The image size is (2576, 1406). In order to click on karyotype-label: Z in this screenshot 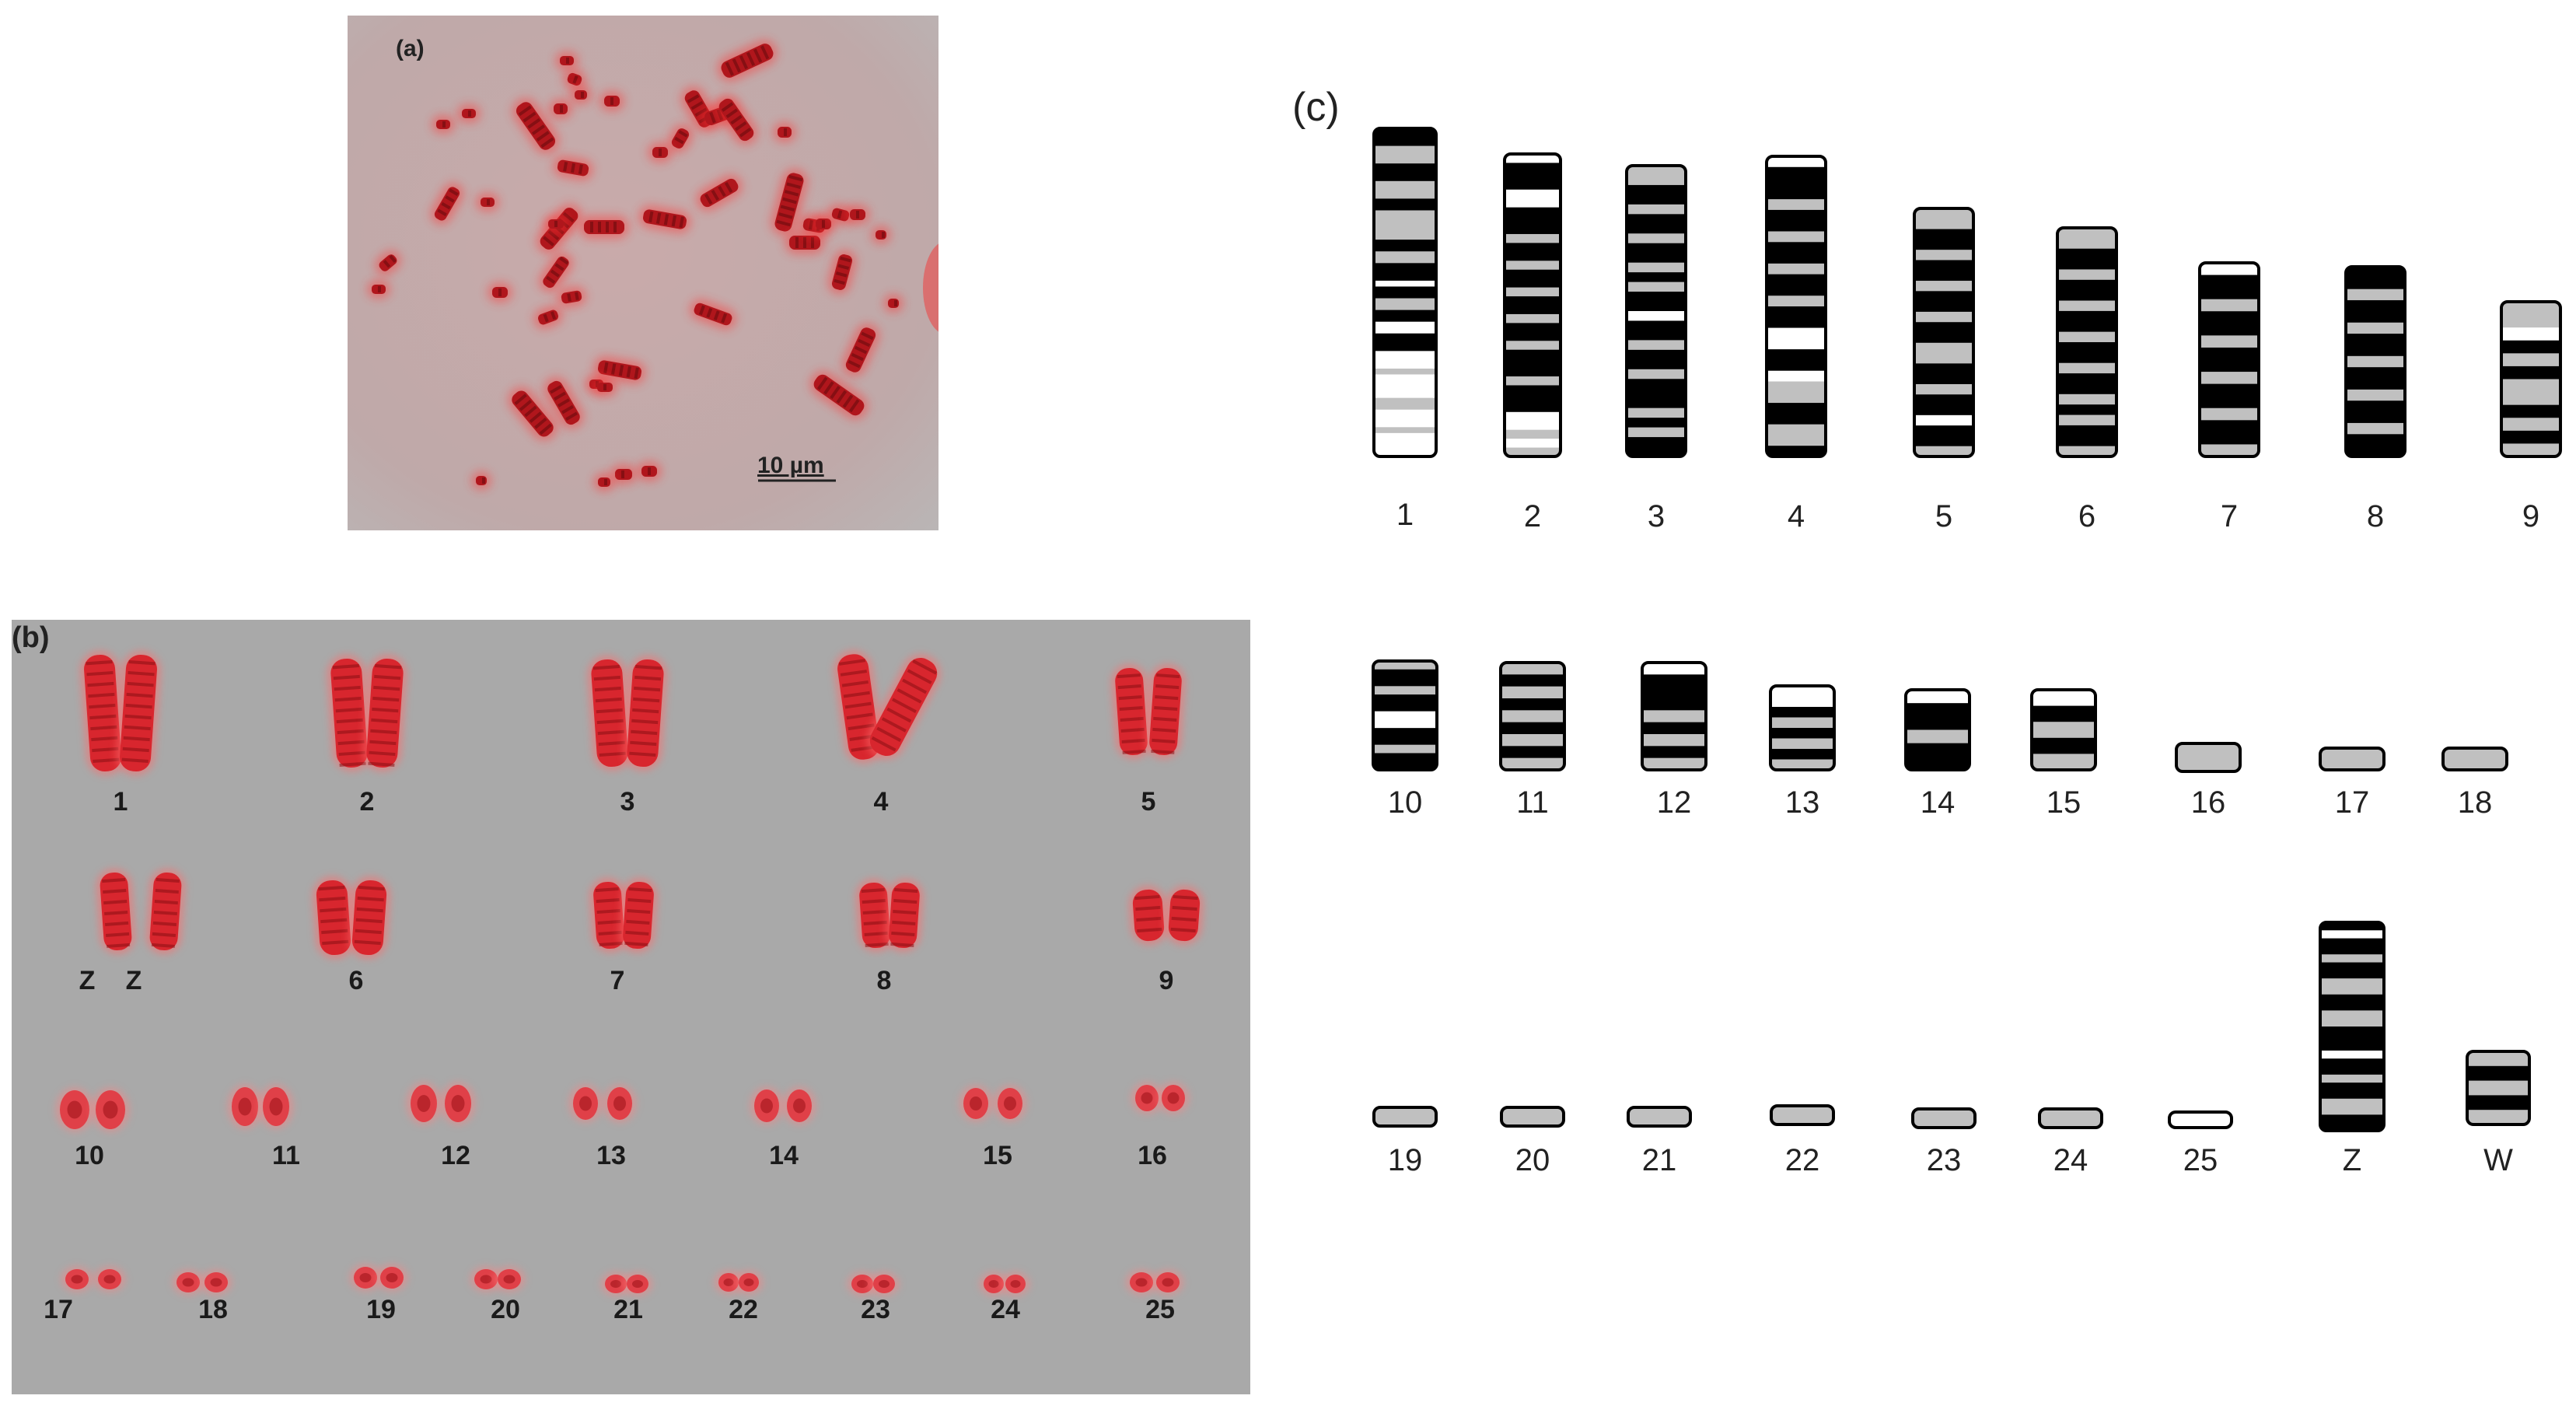, I will do `click(87, 980)`.